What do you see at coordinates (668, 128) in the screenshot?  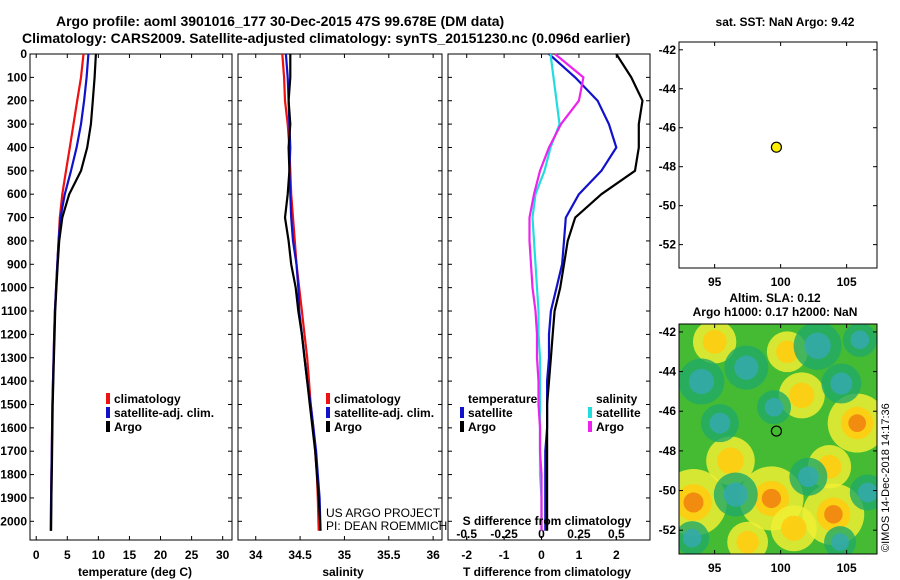 I see `y-tick-label: -46` at bounding box center [668, 128].